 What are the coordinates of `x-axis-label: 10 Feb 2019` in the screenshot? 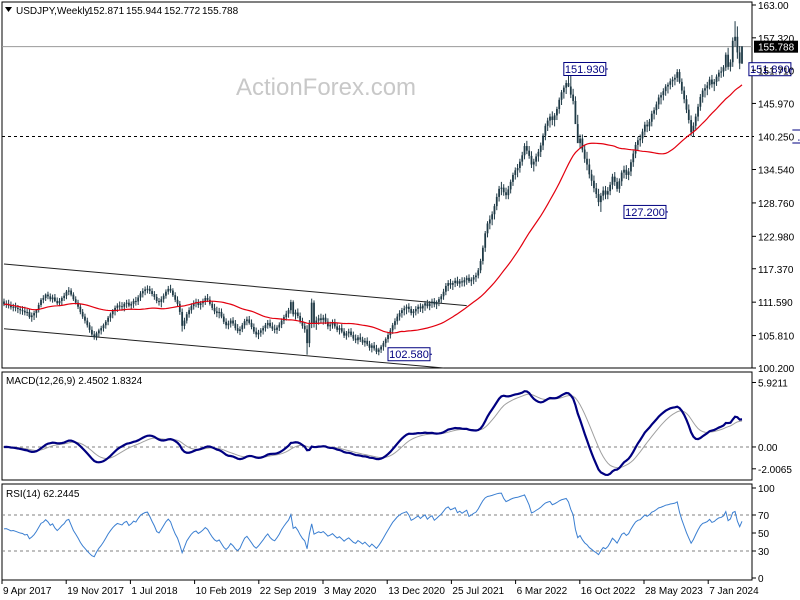 It's located at (224, 591).